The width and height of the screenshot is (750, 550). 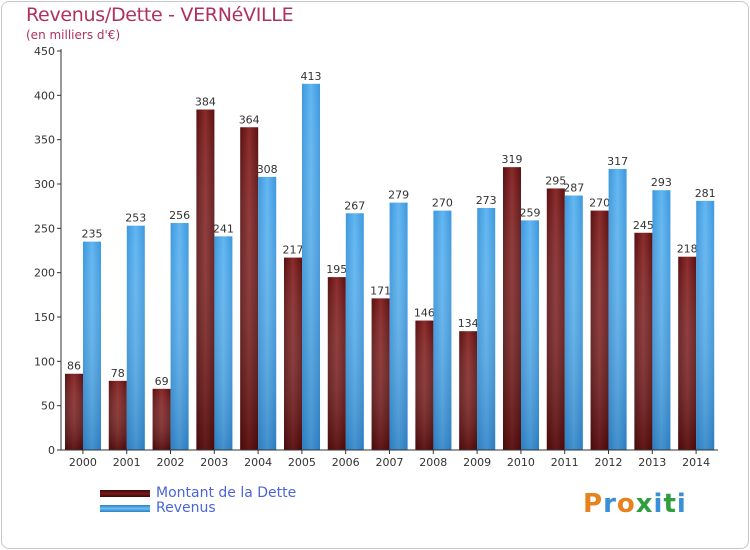 What do you see at coordinates (626, 504) in the screenshot?
I see `logo-letter: o` at bounding box center [626, 504].